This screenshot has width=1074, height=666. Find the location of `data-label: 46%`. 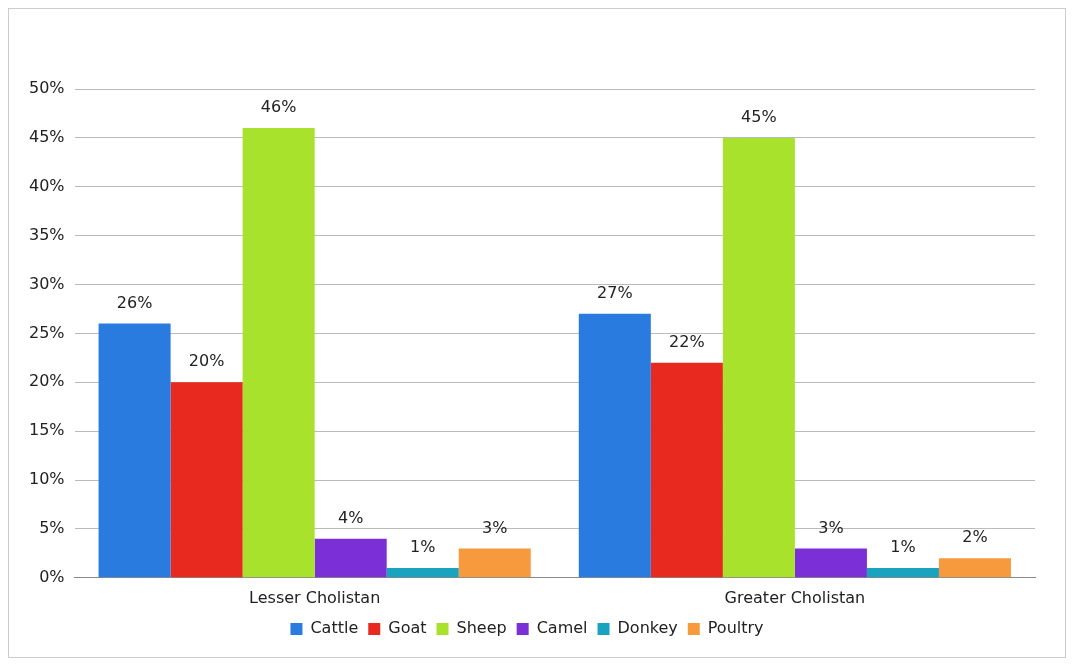

data-label: 46% is located at coordinates (278, 107).